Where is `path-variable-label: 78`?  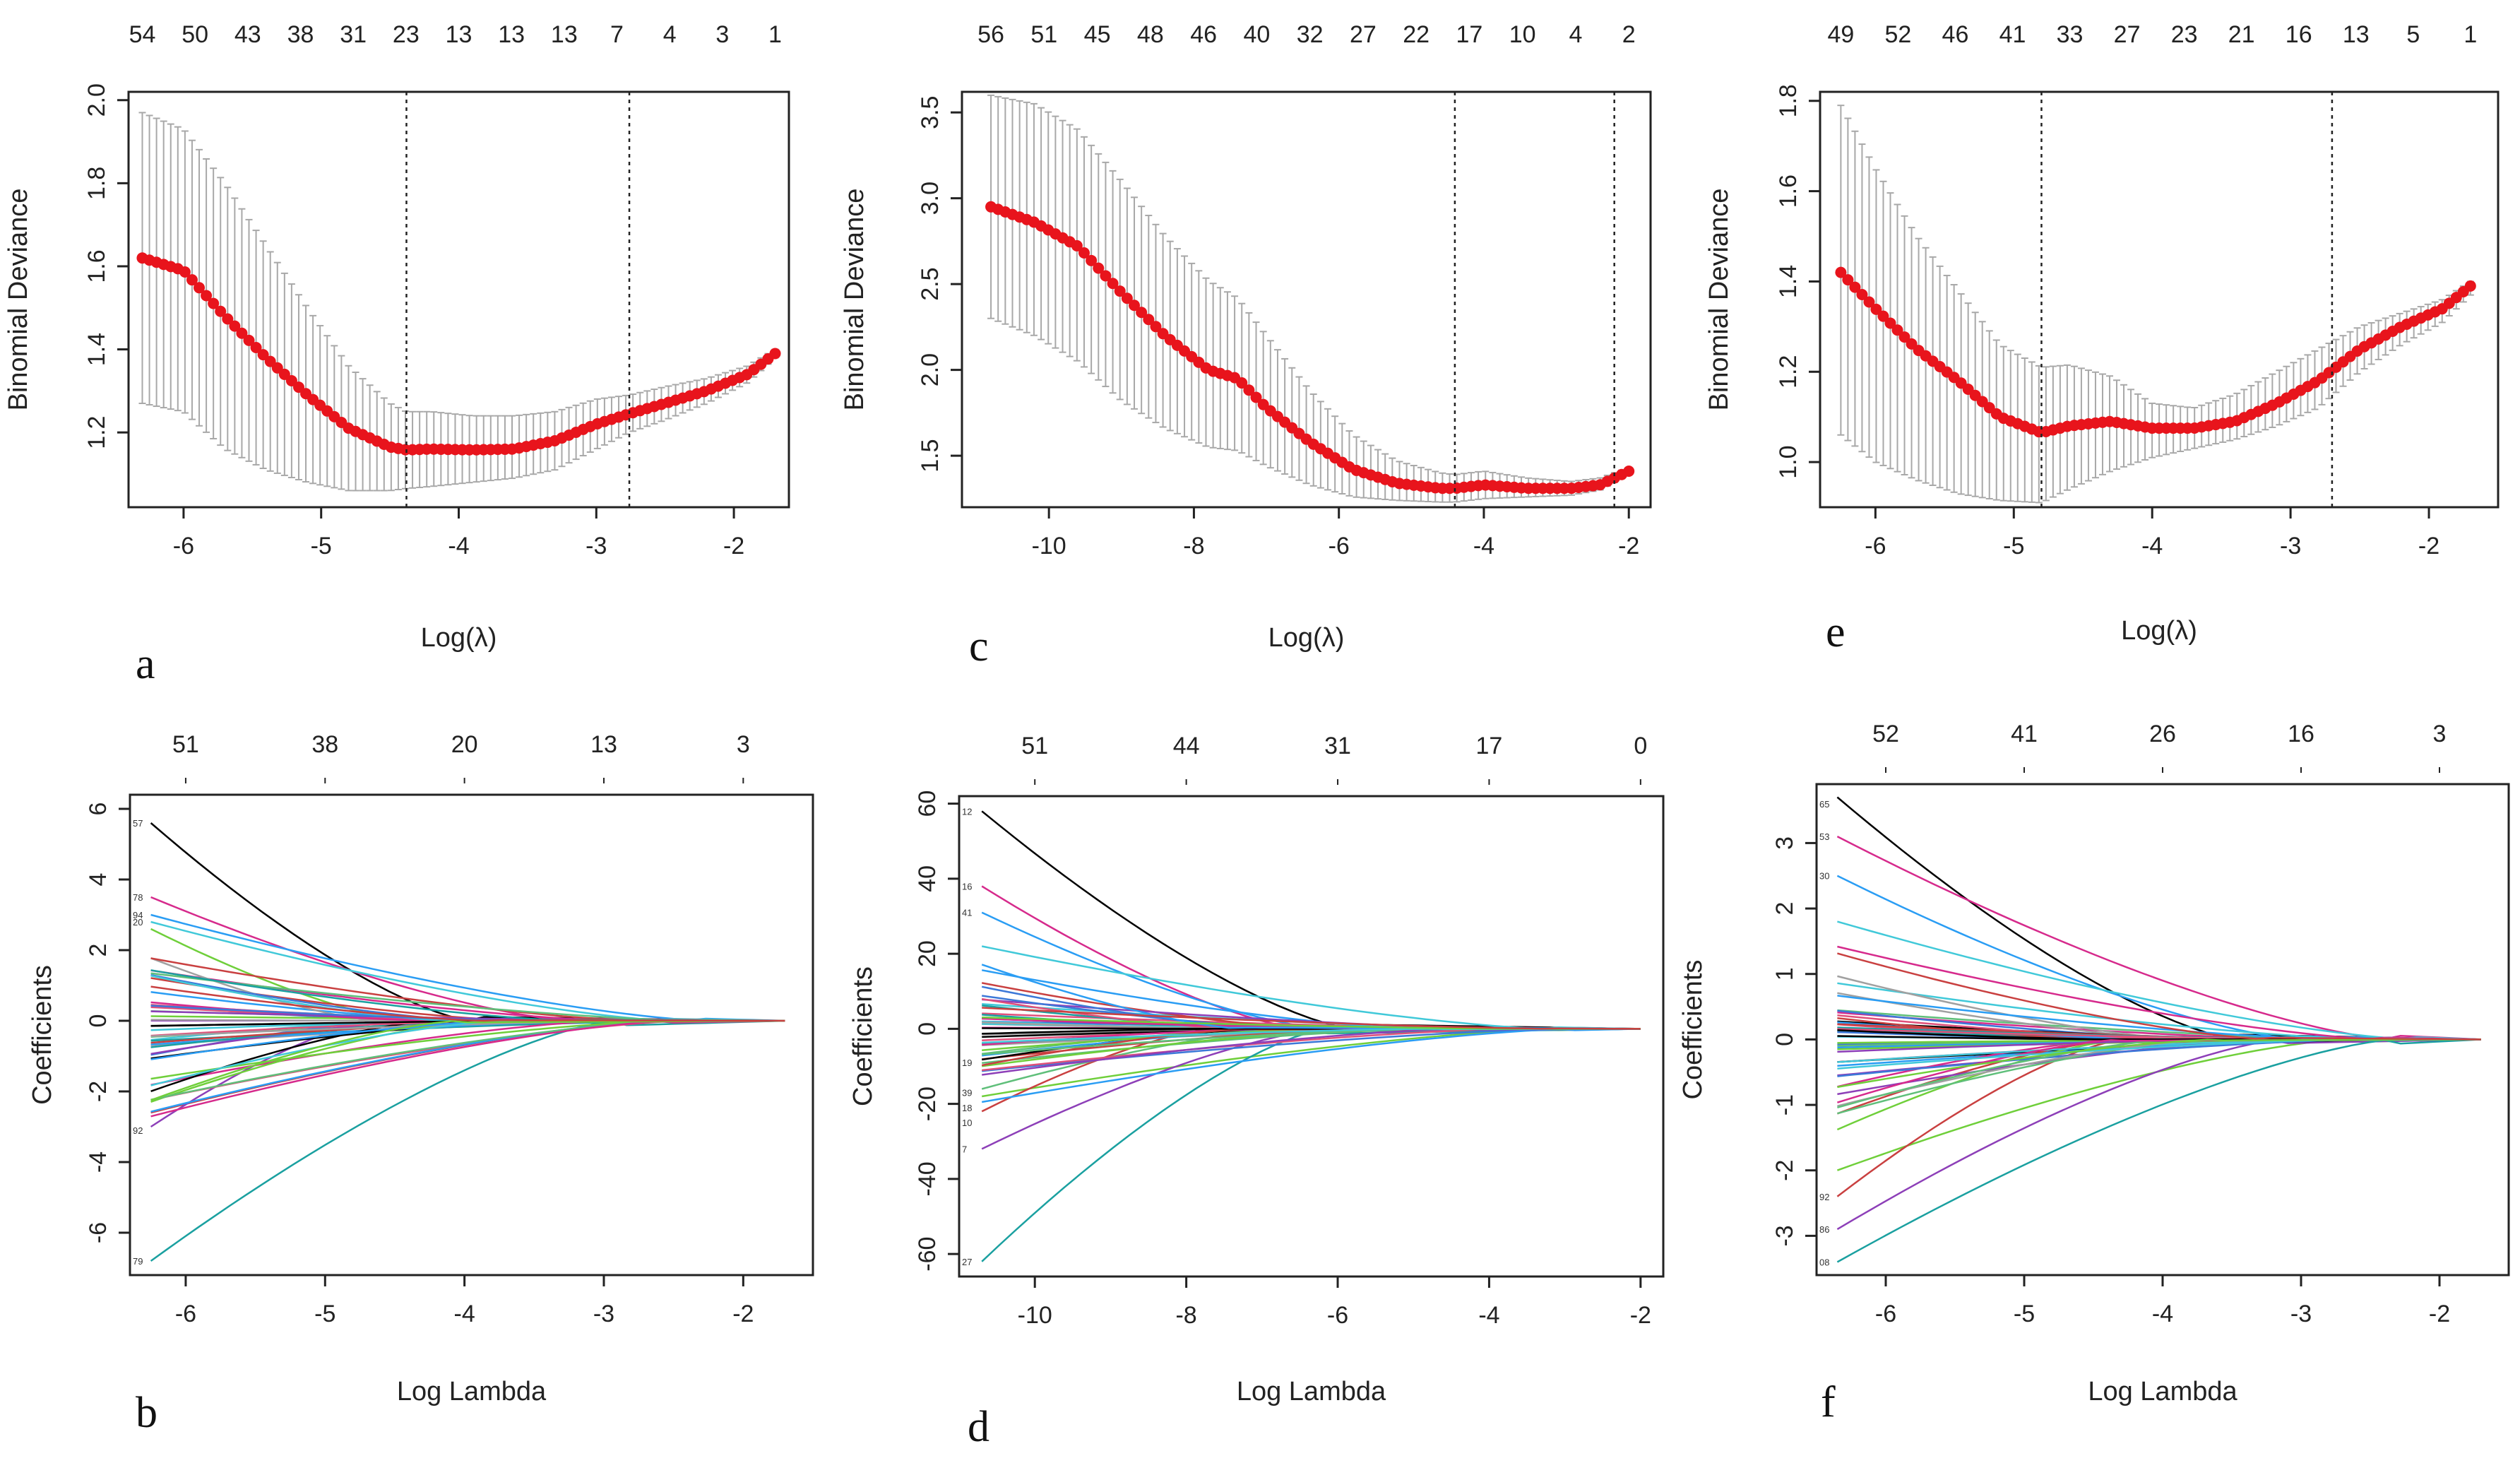
path-variable-label: 78 is located at coordinates (138, 897).